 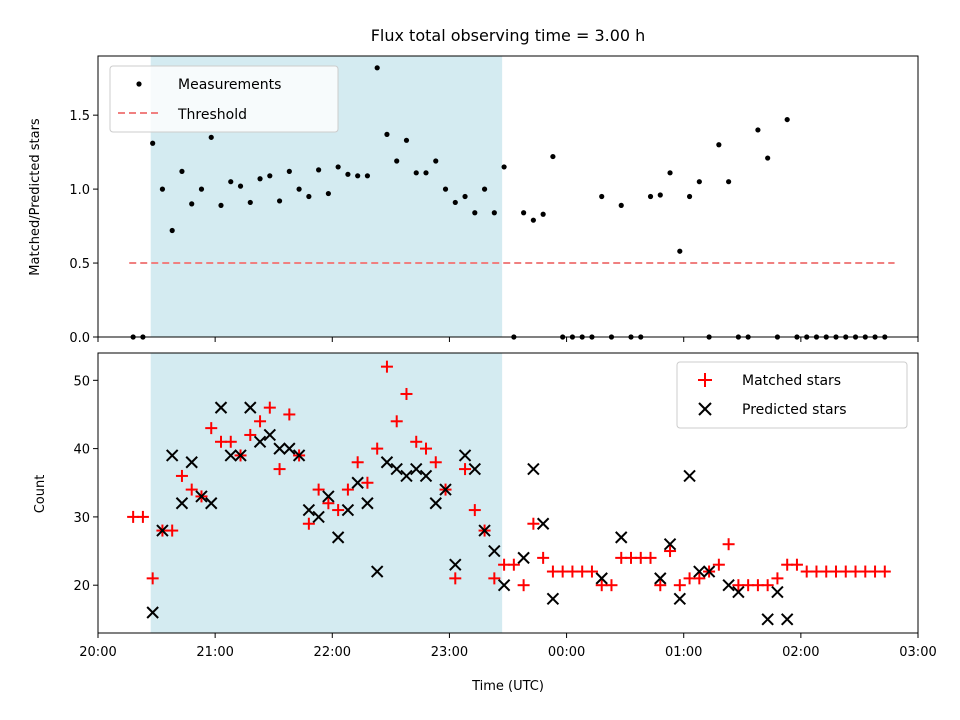 What do you see at coordinates (81, 450) in the screenshot?
I see `bottom-y-tick-label: 40` at bounding box center [81, 450].